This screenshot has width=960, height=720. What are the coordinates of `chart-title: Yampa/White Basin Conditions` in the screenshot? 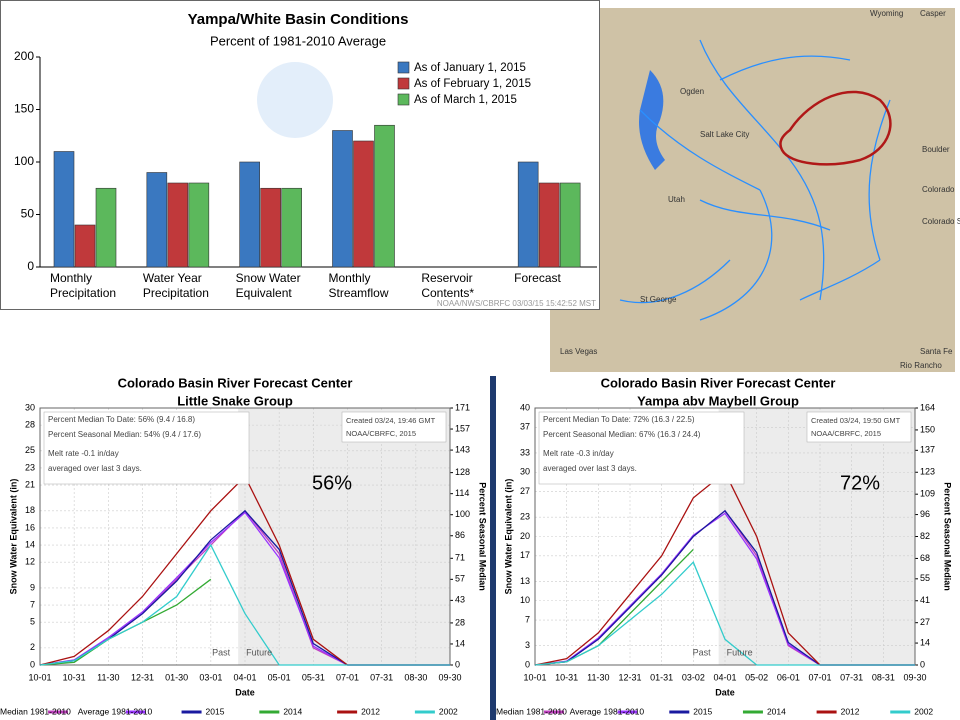 It's located at (298, 19).